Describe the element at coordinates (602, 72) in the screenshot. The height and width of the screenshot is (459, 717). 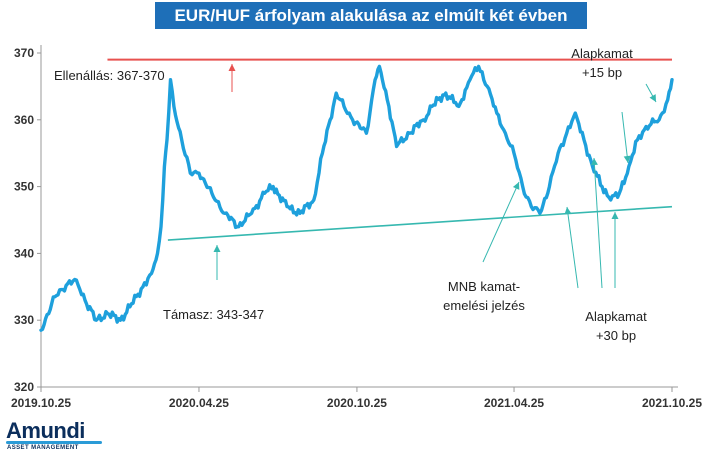
I see `annotation-line: +15 bp` at that location.